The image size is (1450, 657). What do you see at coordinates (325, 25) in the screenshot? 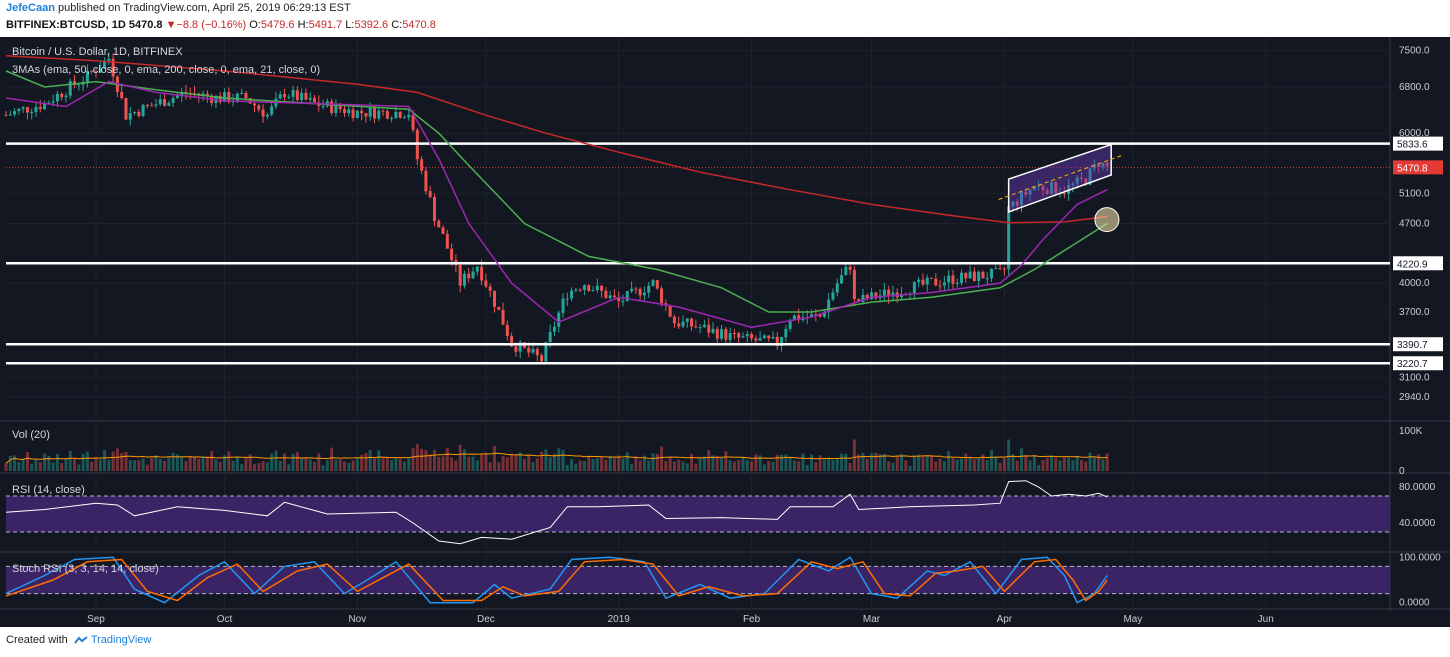
I see `high-value: 5491.7` at bounding box center [325, 25].